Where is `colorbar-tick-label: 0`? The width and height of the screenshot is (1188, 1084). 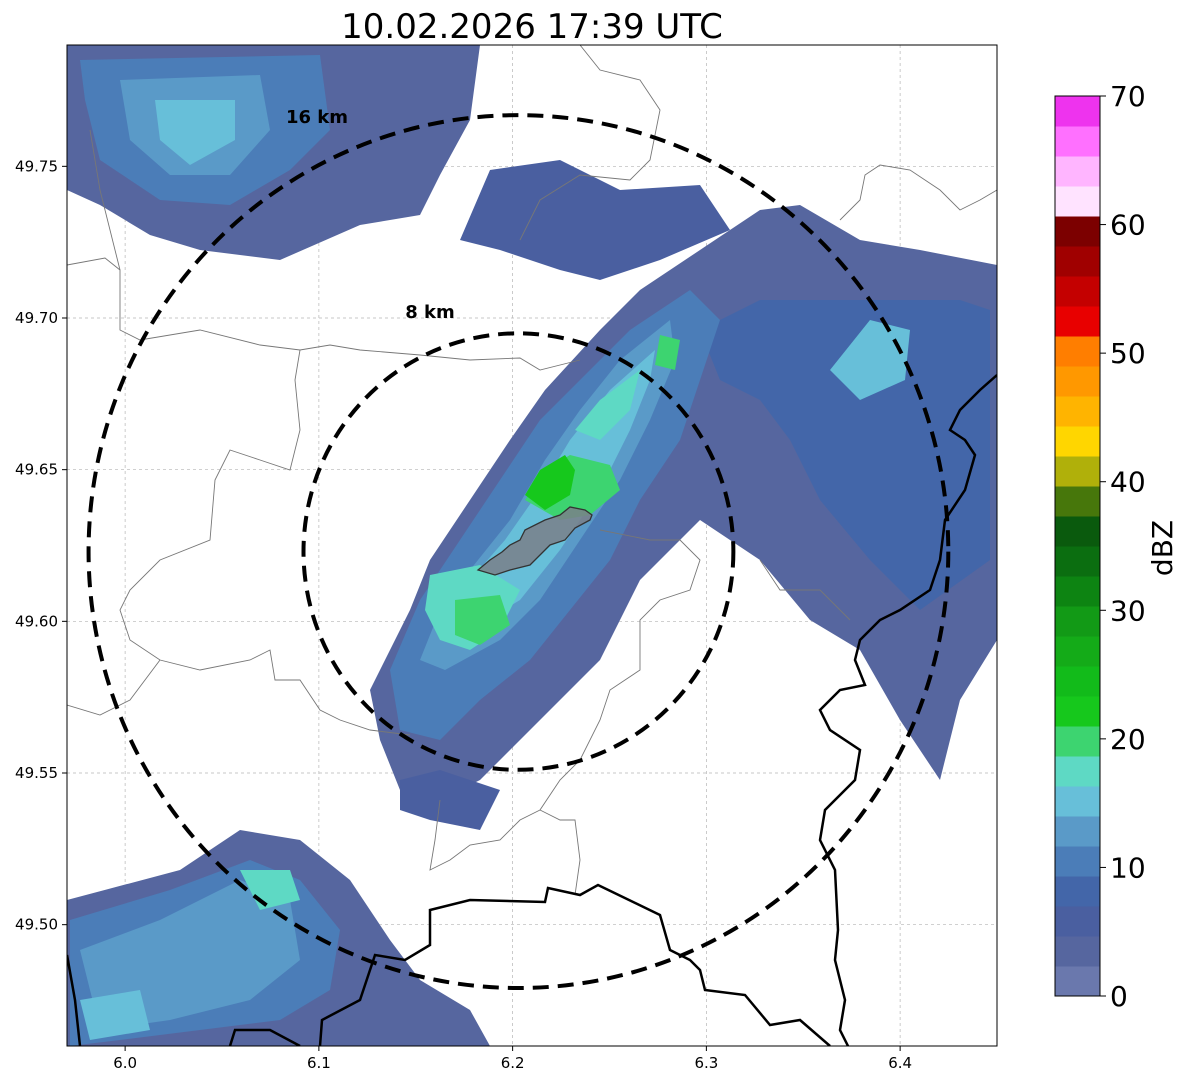 colorbar-tick-label: 0 is located at coordinates (1119, 996).